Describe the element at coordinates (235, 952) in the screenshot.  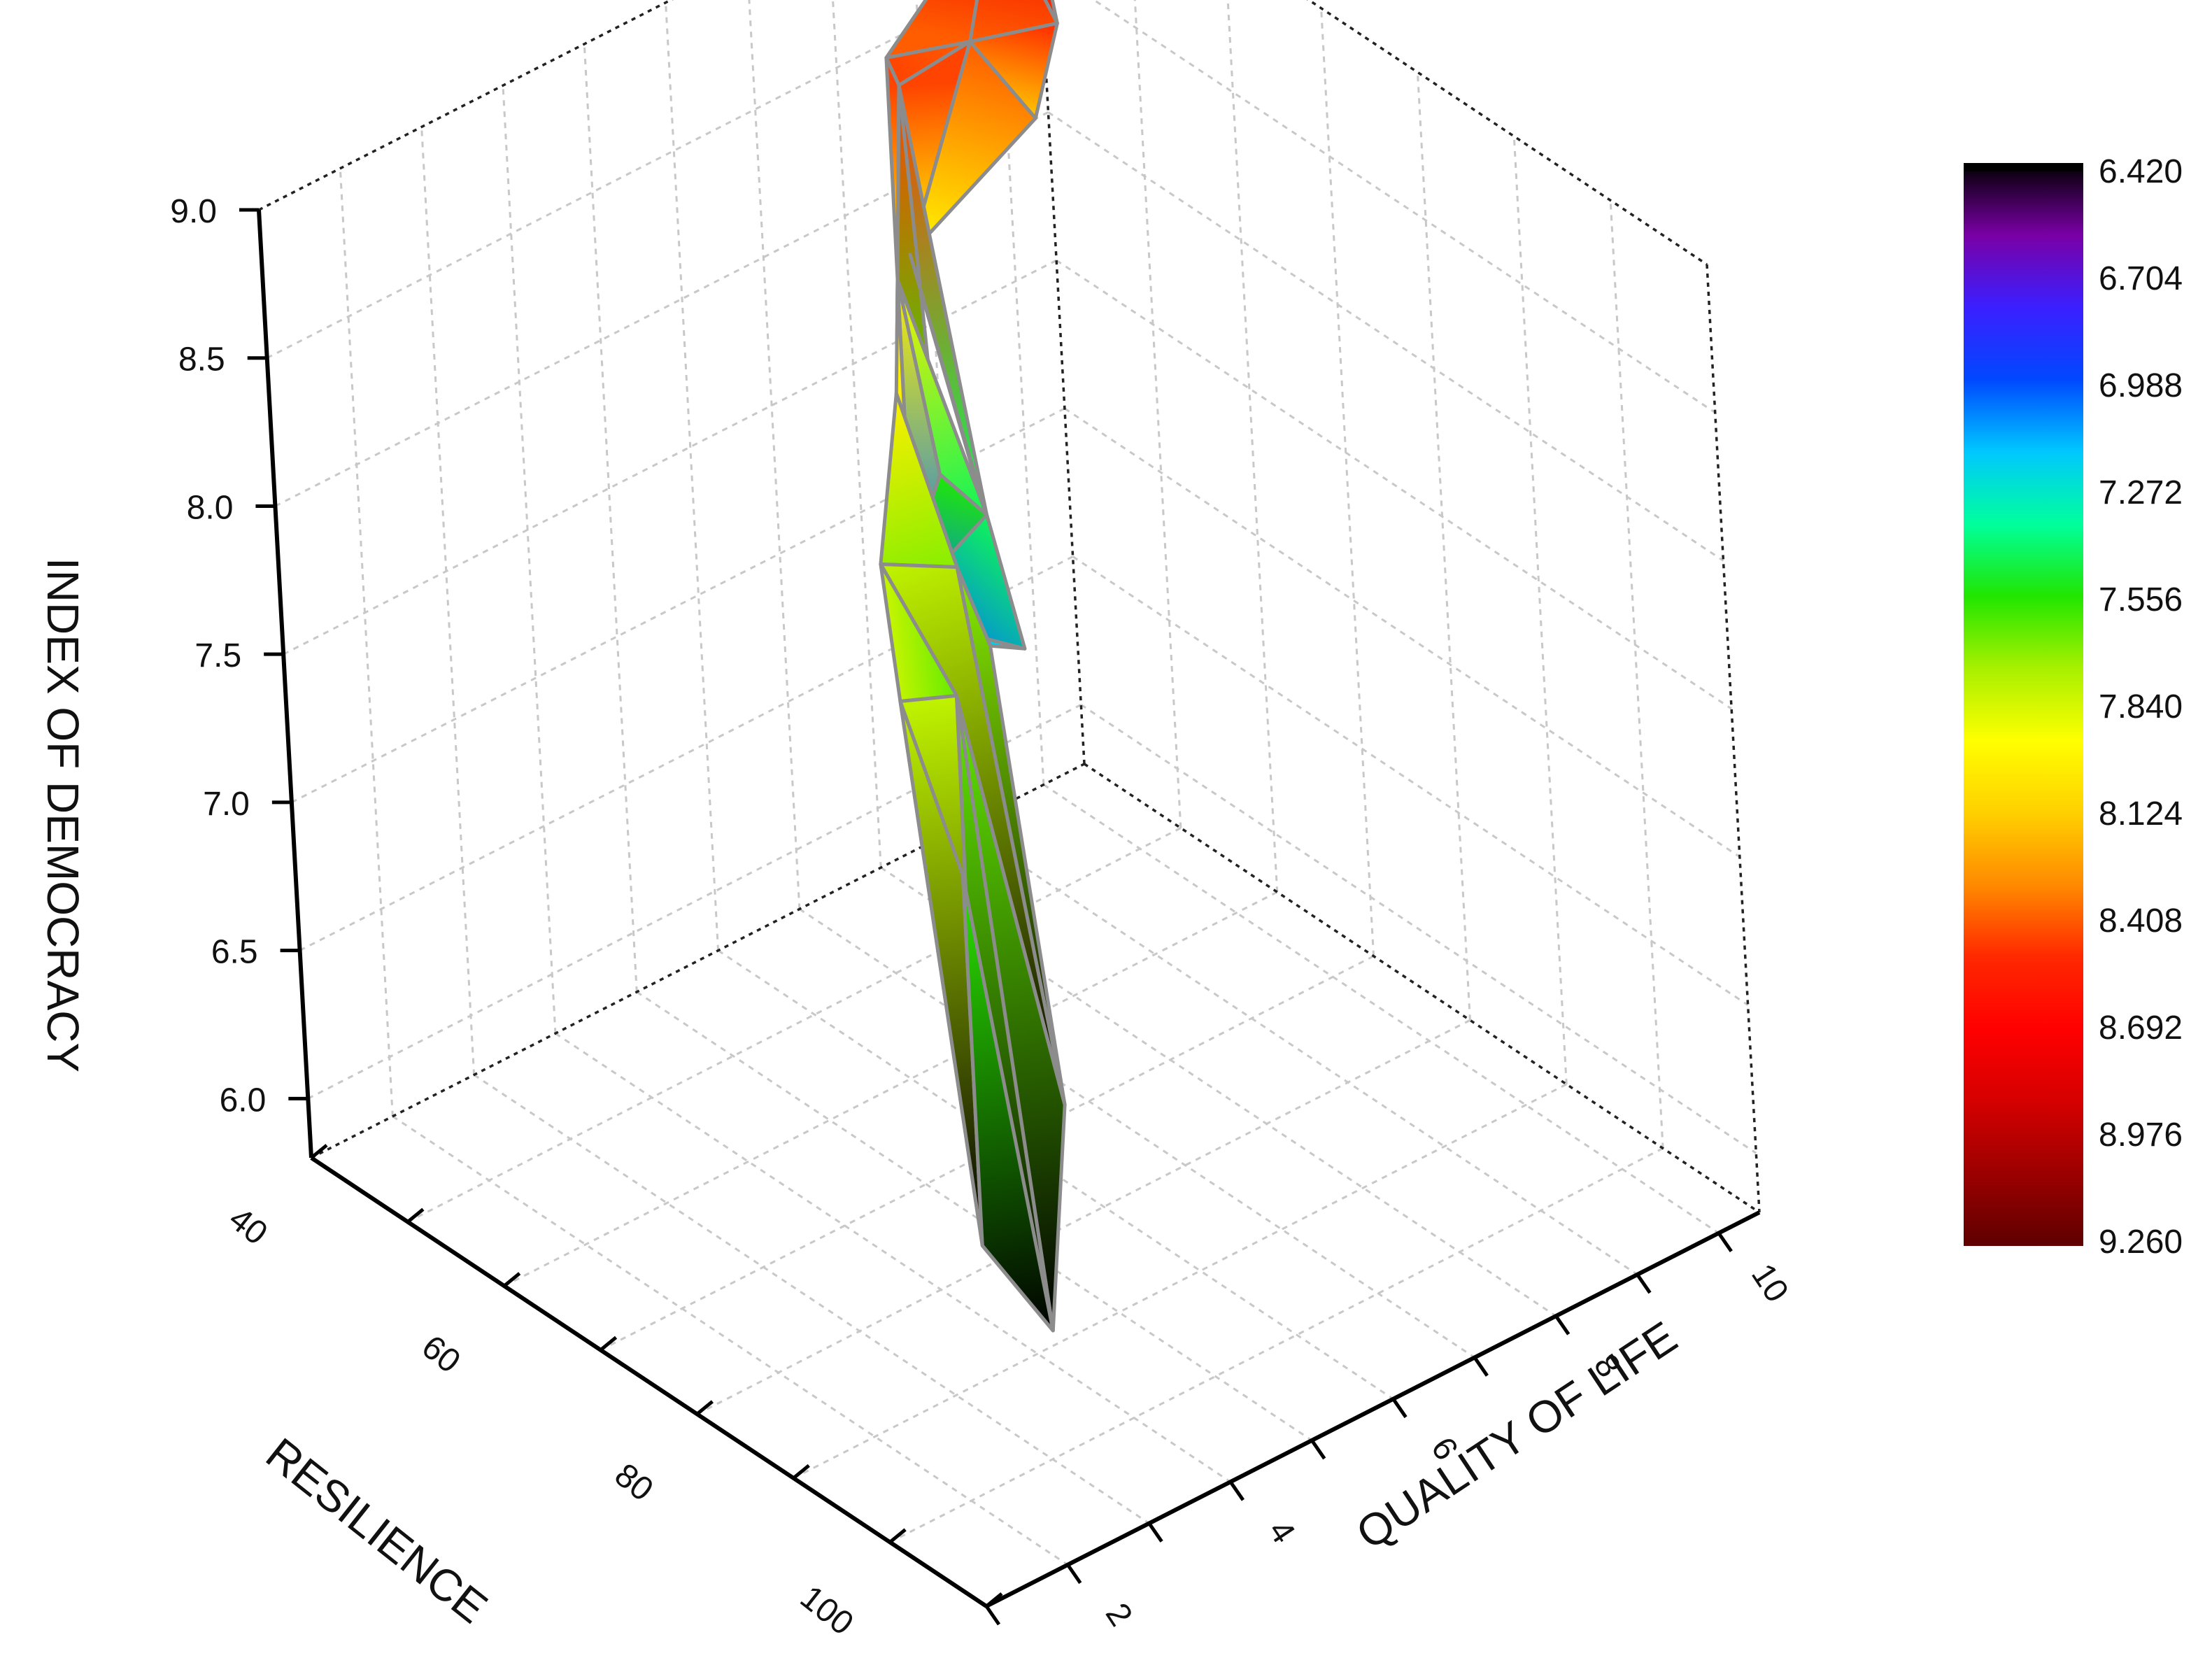
I see `z-tick-label: 6.5` at that location.